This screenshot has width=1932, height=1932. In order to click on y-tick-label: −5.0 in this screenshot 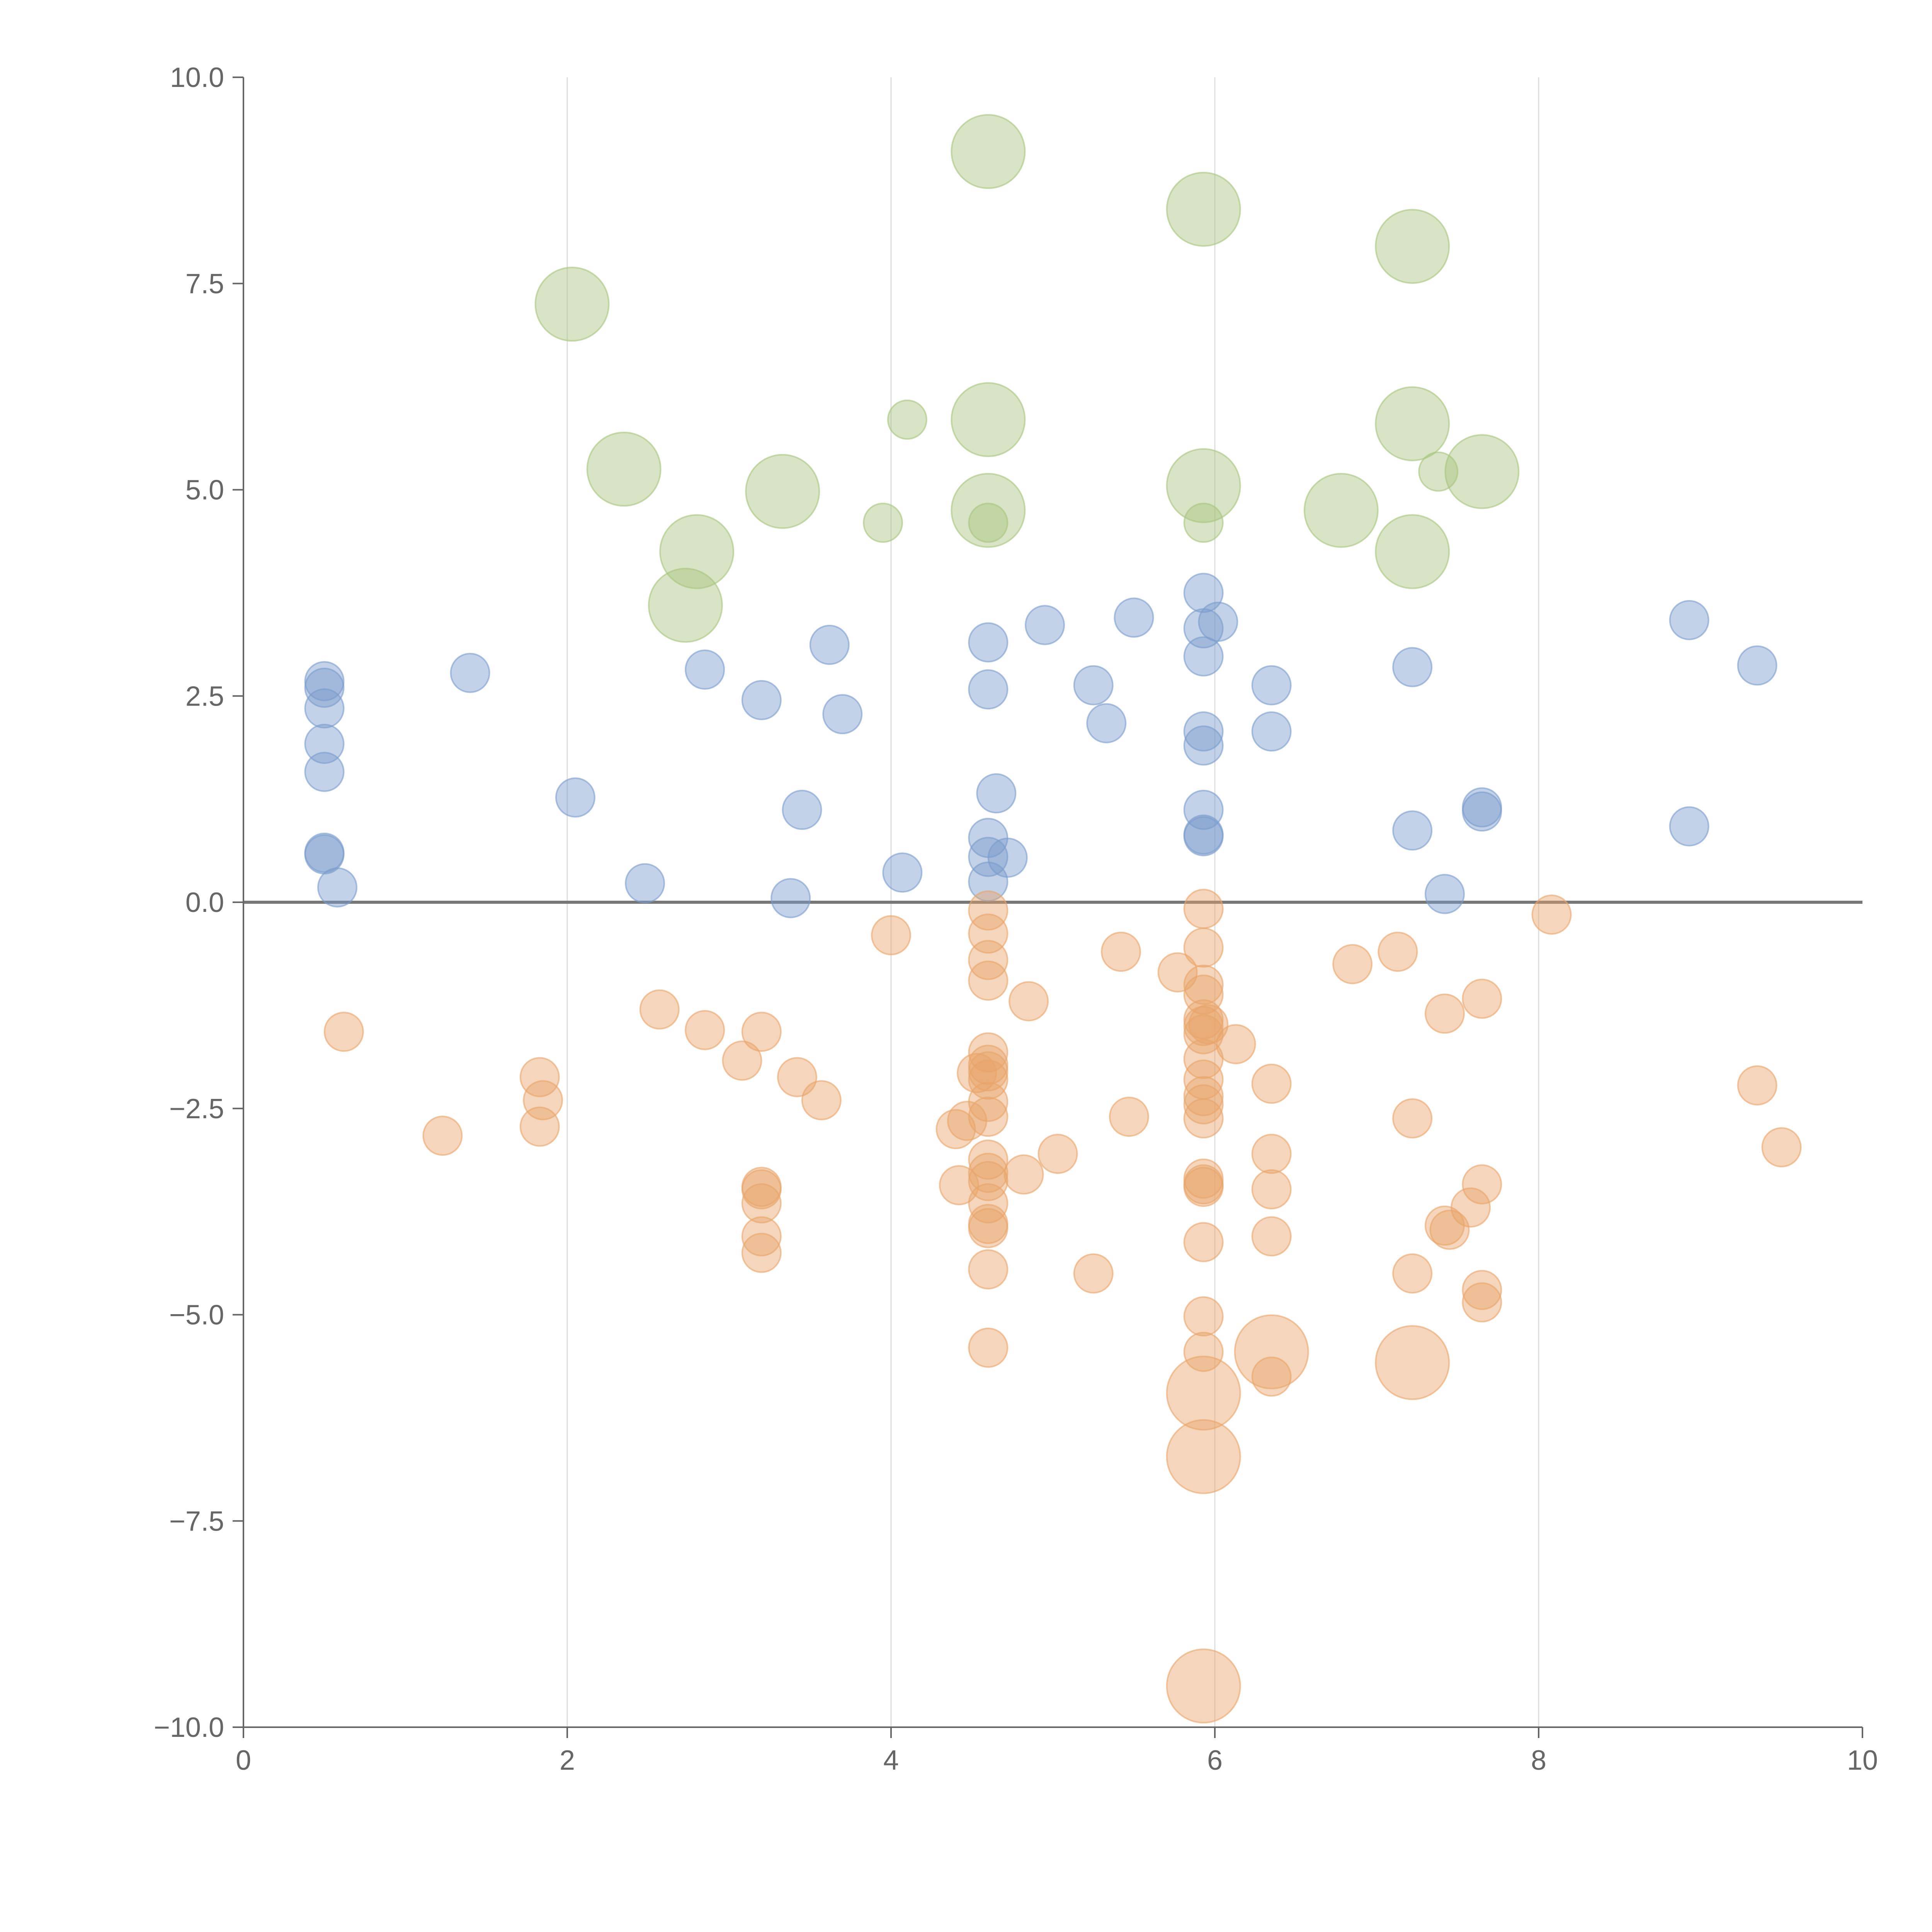, I will do `click(197, 1315)`.